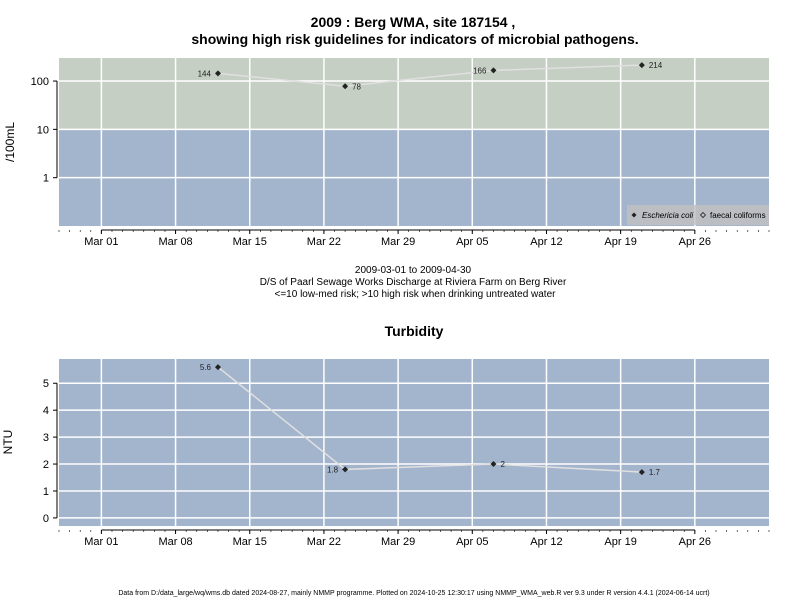 The height and width of the screenshot is (600, 800). What do you see at coordinates (356, 86) in the screenshot?
I see `data-label: 78` at bounding box center [356, 86].